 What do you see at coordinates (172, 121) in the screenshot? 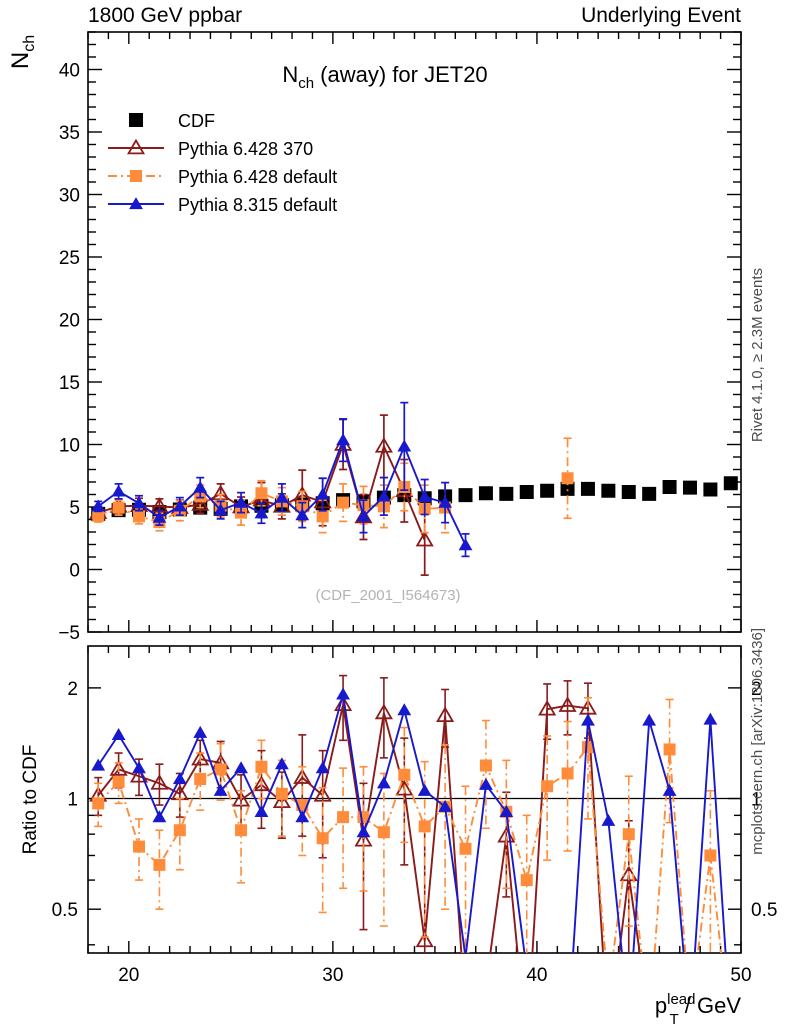
I see `legend-entry: CDF` at bounding box center [172, 121].